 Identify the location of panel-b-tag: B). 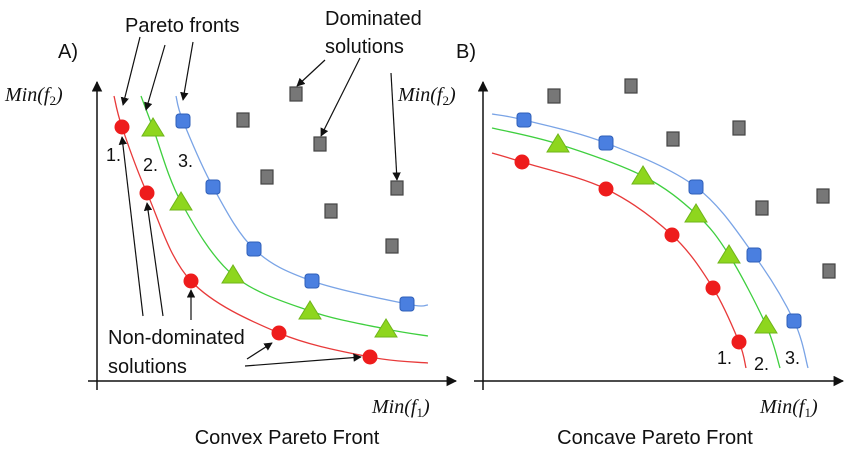
(466, 52).